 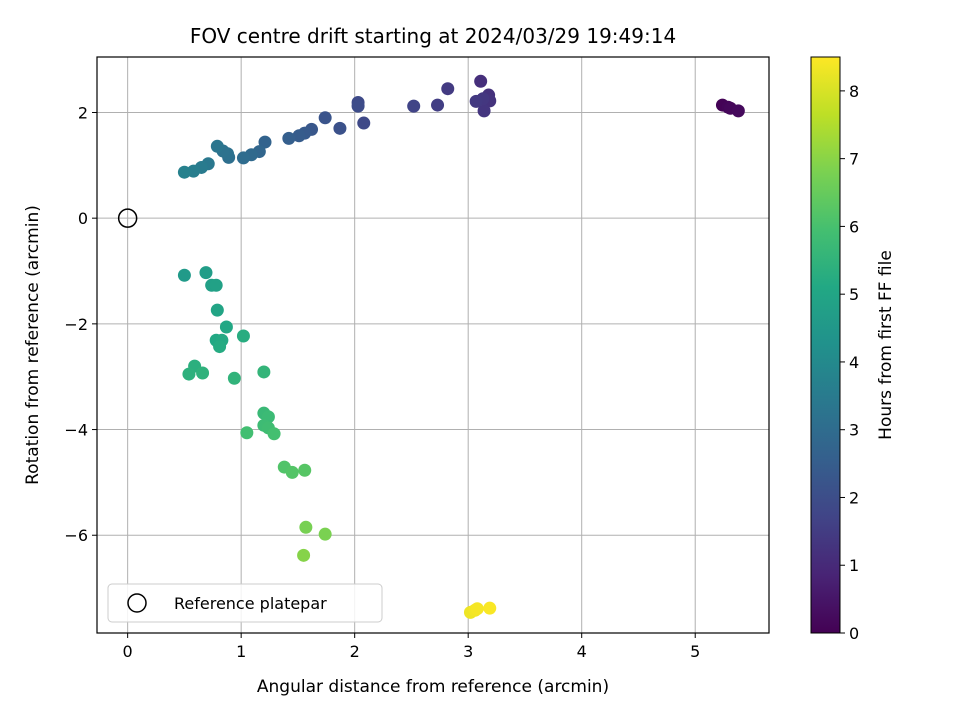 What do you see at coordinates (582, 651) in the screenshot?
I see `x-tick-label: 4` at bounding box center [582, 651].